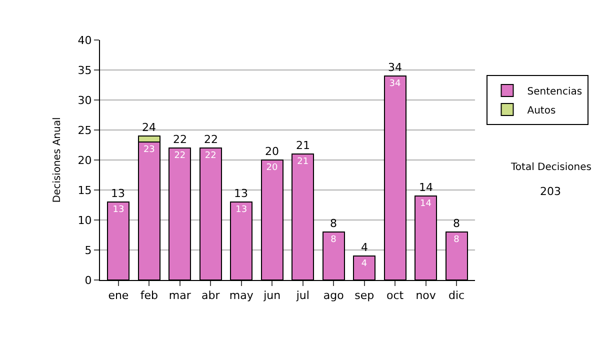 The width and height of the screenshot is (600, 340). Describe the element at coordinates (180, 295) in the screenshot. I see `x-tick-label: mar` at that location.